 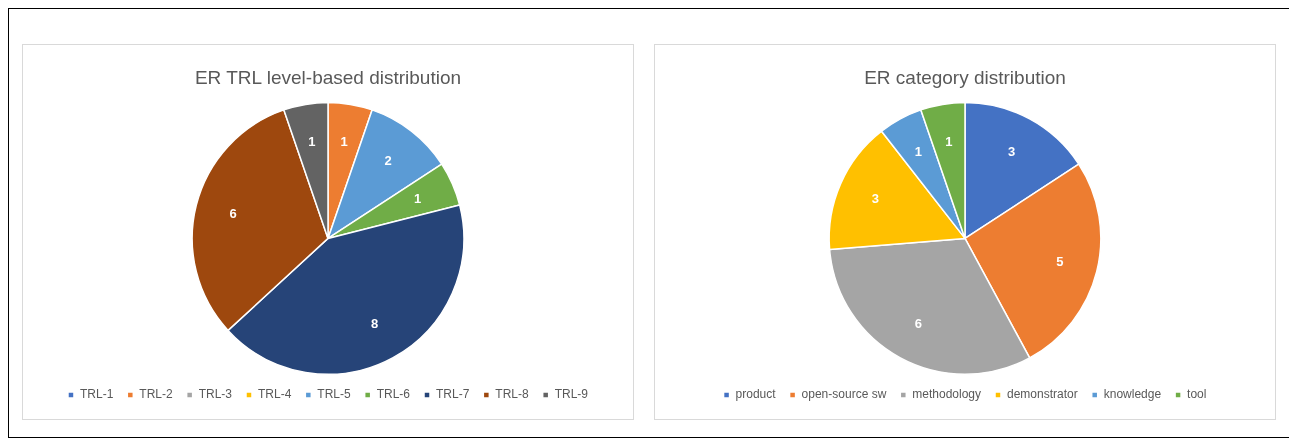 What do you see at coordinates (334, 394) in the screenshot?
I see `legend-label: TRL-5` at bounding box center [334, 394].